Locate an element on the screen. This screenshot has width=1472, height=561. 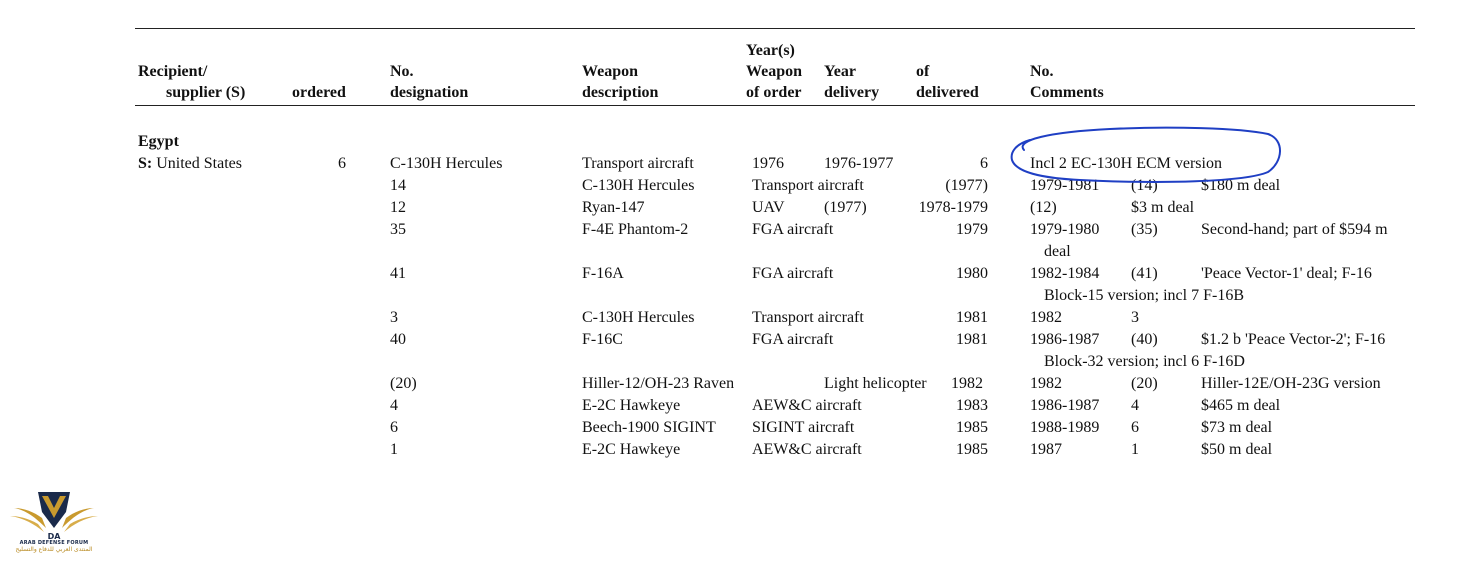
cell-col5: 1987 is located at coordinates (1046, 449).